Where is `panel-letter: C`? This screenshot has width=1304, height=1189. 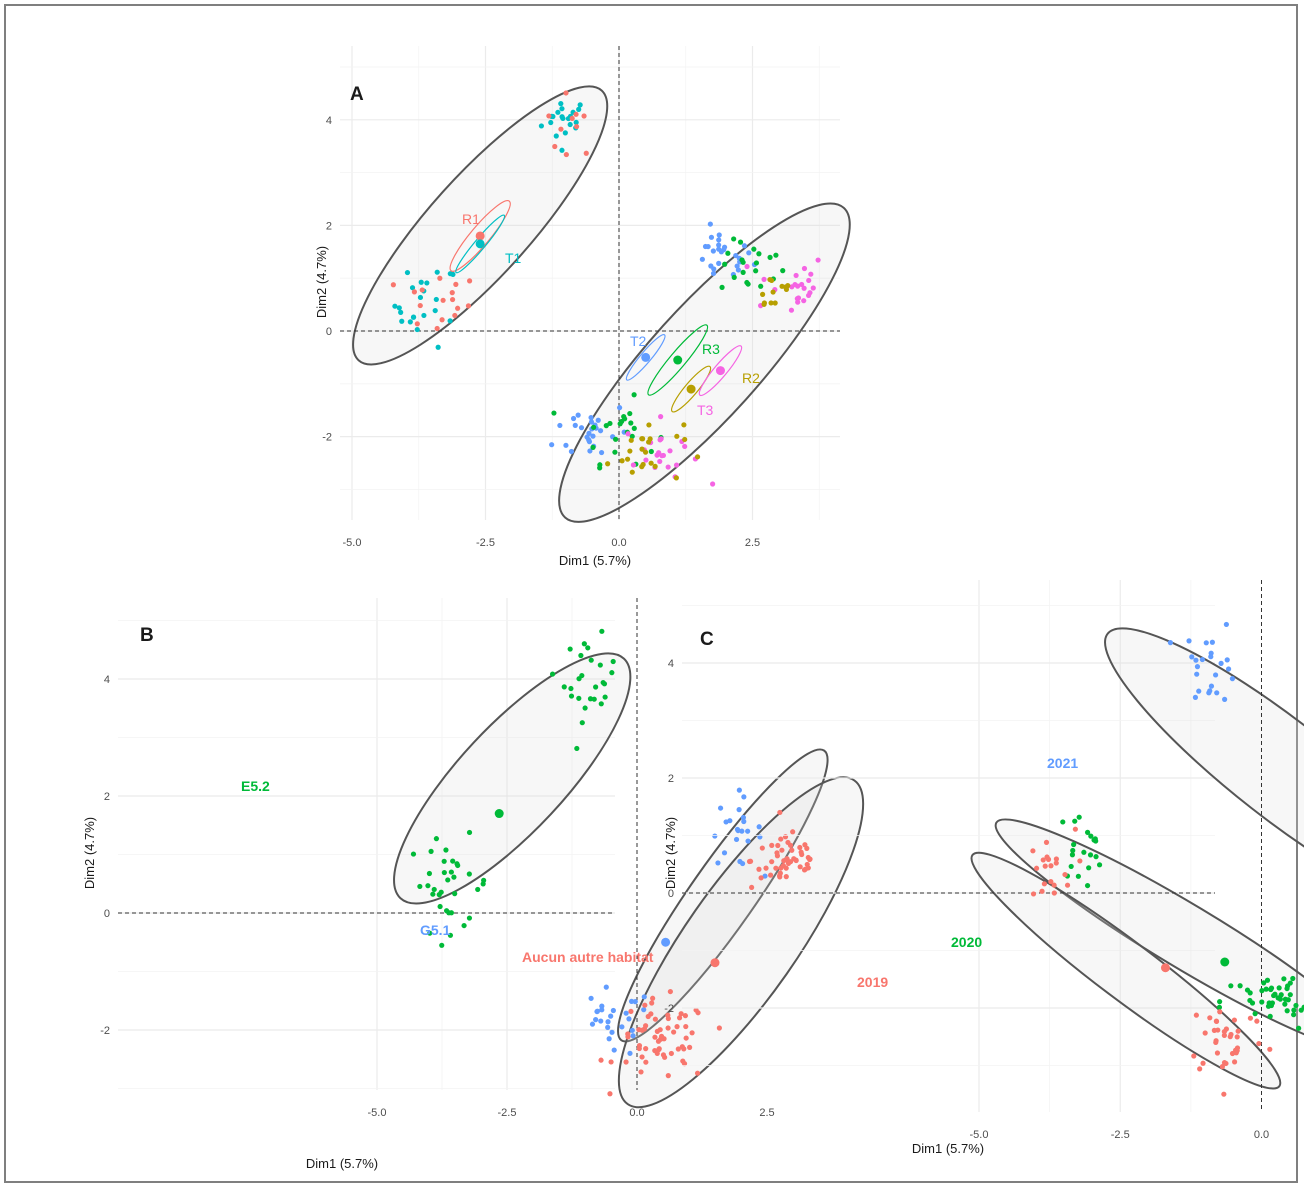 panel-letter: C is located at coordinates (707, 639).